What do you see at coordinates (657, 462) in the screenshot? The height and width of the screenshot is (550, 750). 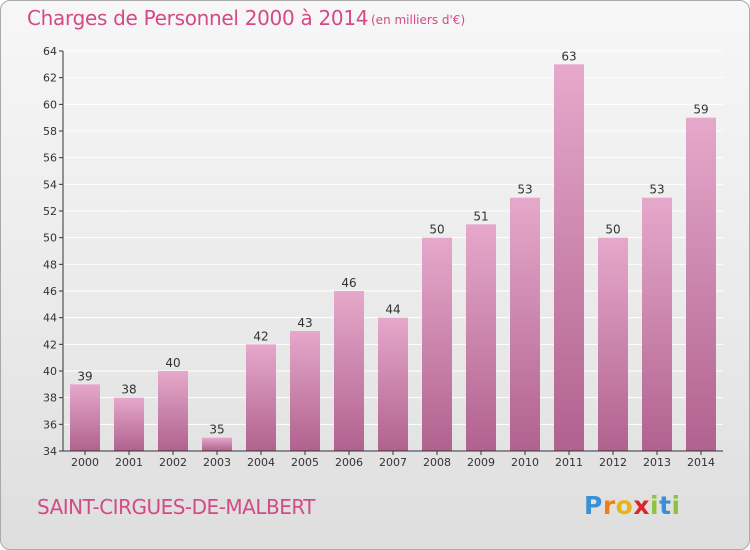 I see `x-tick-label: 2013` at bounding box center [657, 462].